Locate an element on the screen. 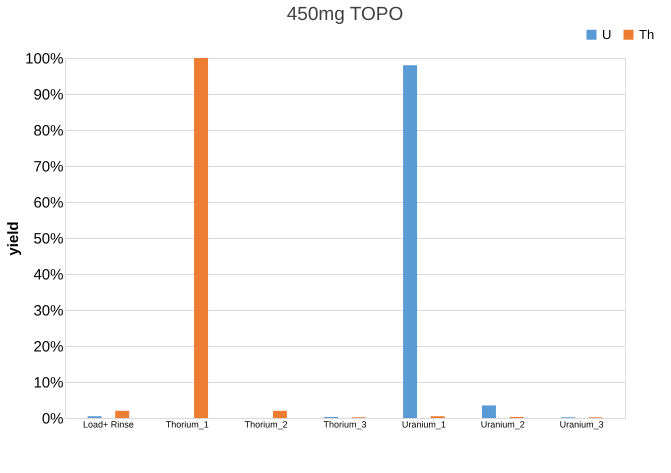 The width and height of the screenshot is (671, 473). x-tick-label: Thorium_2 is located at coordinates (266, 425).